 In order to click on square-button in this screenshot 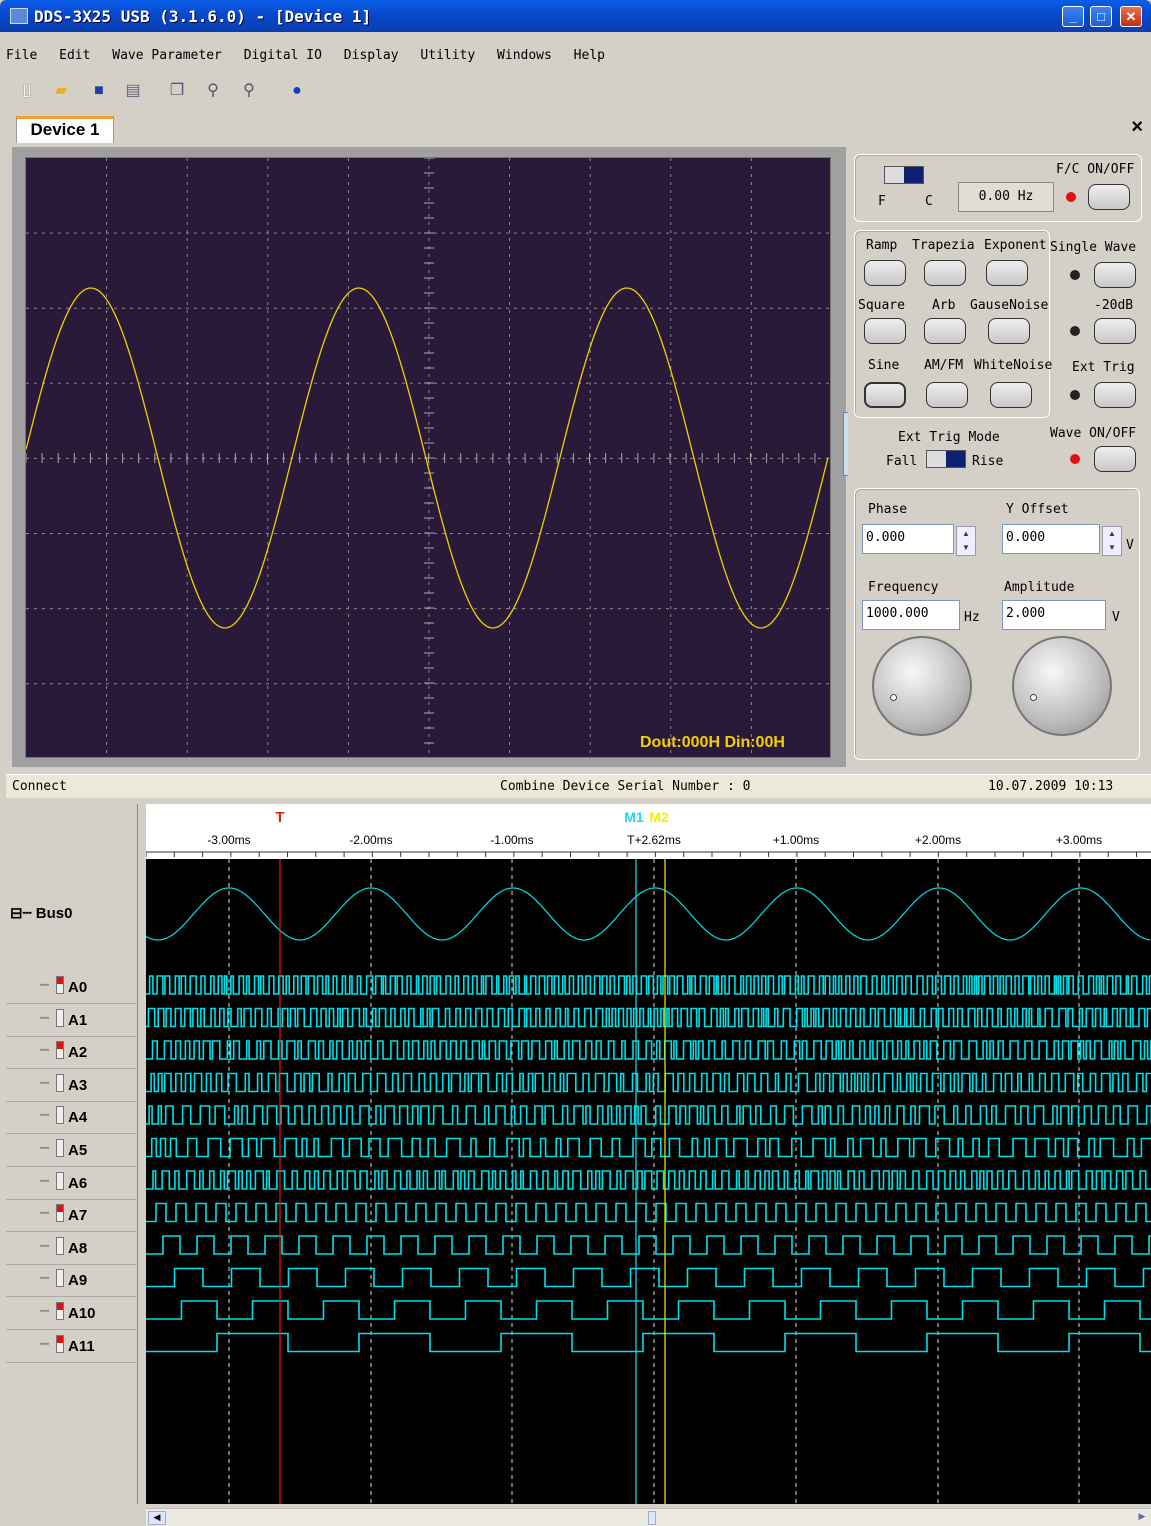, I will do `click(885, 331)`.